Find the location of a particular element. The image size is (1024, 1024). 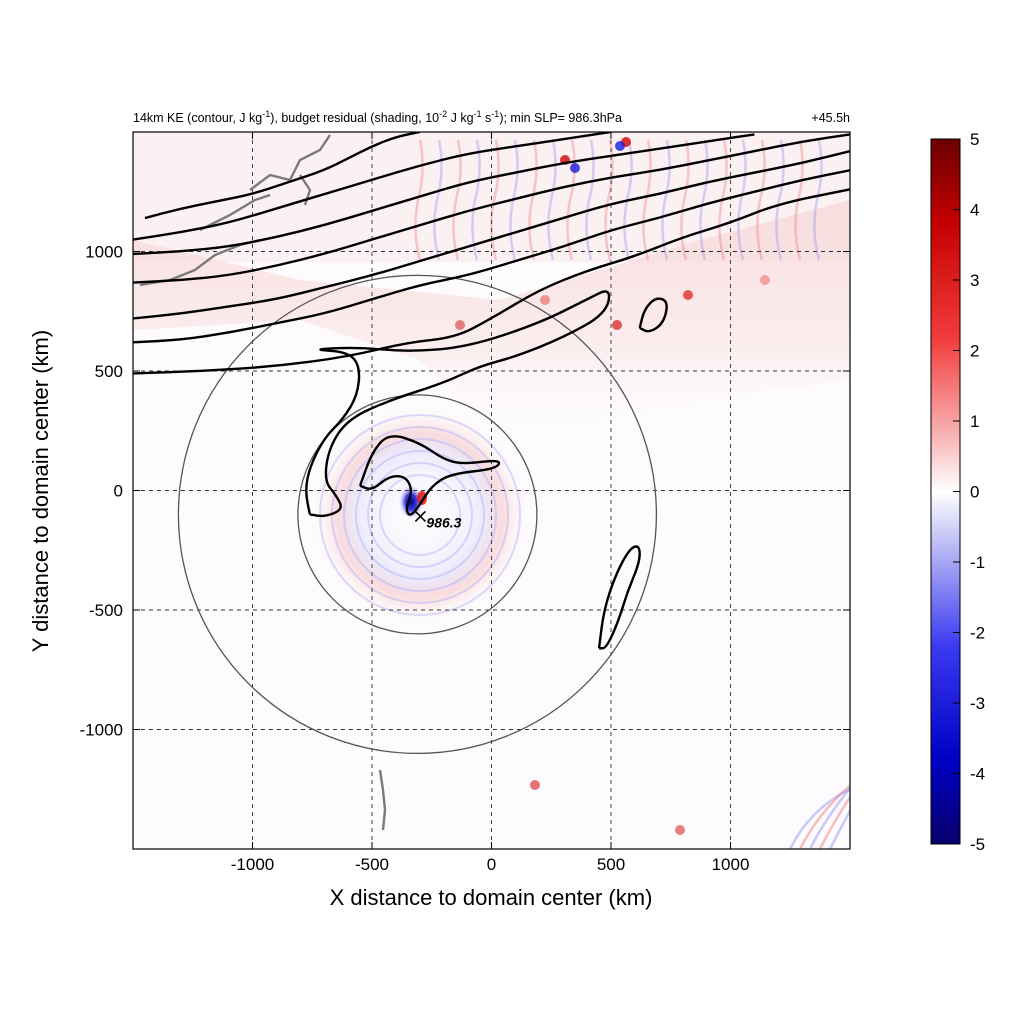

x-tick-label: 0 is located at coordinates (491, 864).